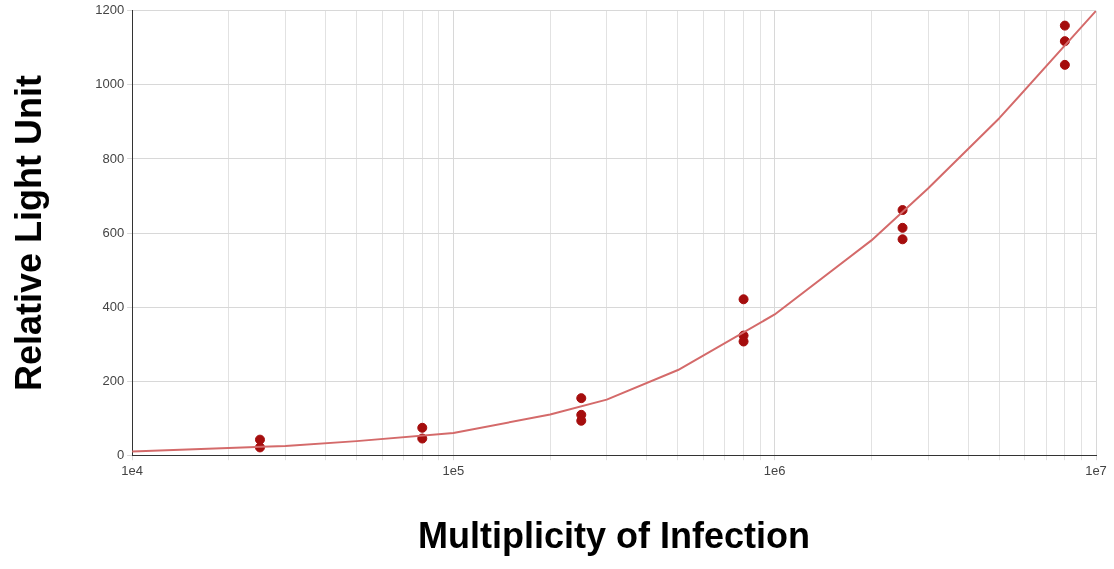  What do you see at coordinates (453, 470) in the screenshot?
I see `x-tick-label: 1e5` at bounding box center [453, 470].